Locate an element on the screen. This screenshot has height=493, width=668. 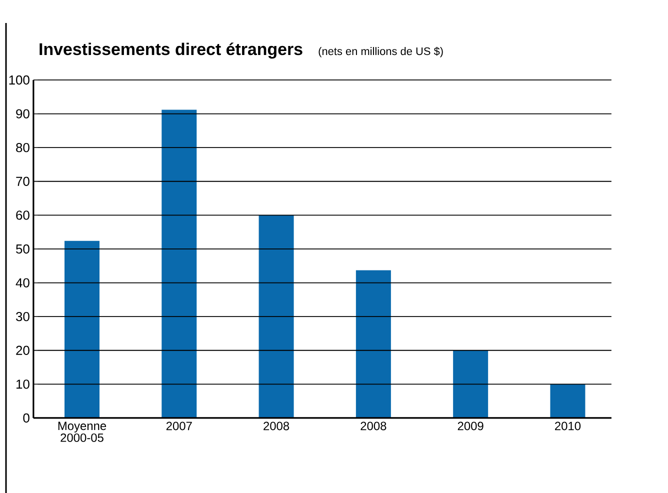
y-tick-label: 100 is located at coordinates (19, 80).